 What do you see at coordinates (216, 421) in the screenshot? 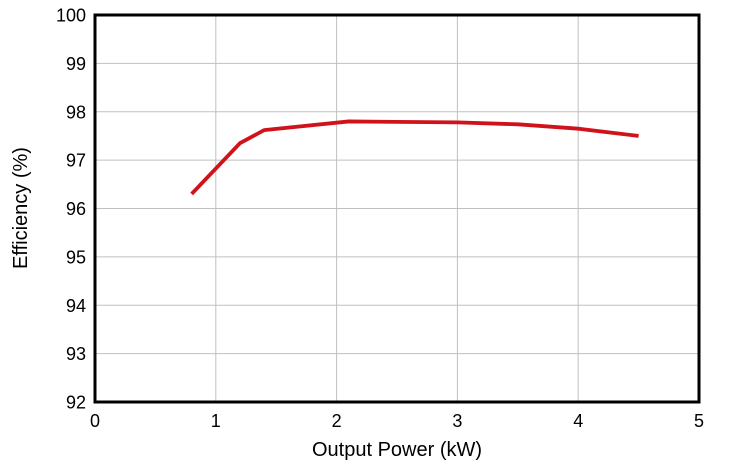
I see `x-tick-label: 1` at bounding box center [216, 421].